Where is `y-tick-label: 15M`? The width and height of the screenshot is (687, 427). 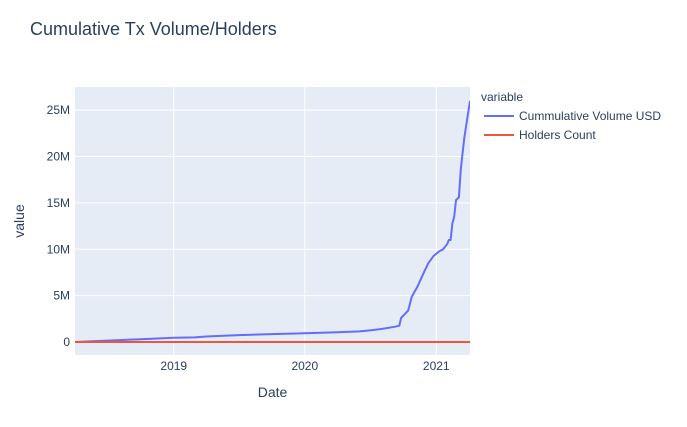 y-tick-label: 15M is located at coordinates (58, 203).